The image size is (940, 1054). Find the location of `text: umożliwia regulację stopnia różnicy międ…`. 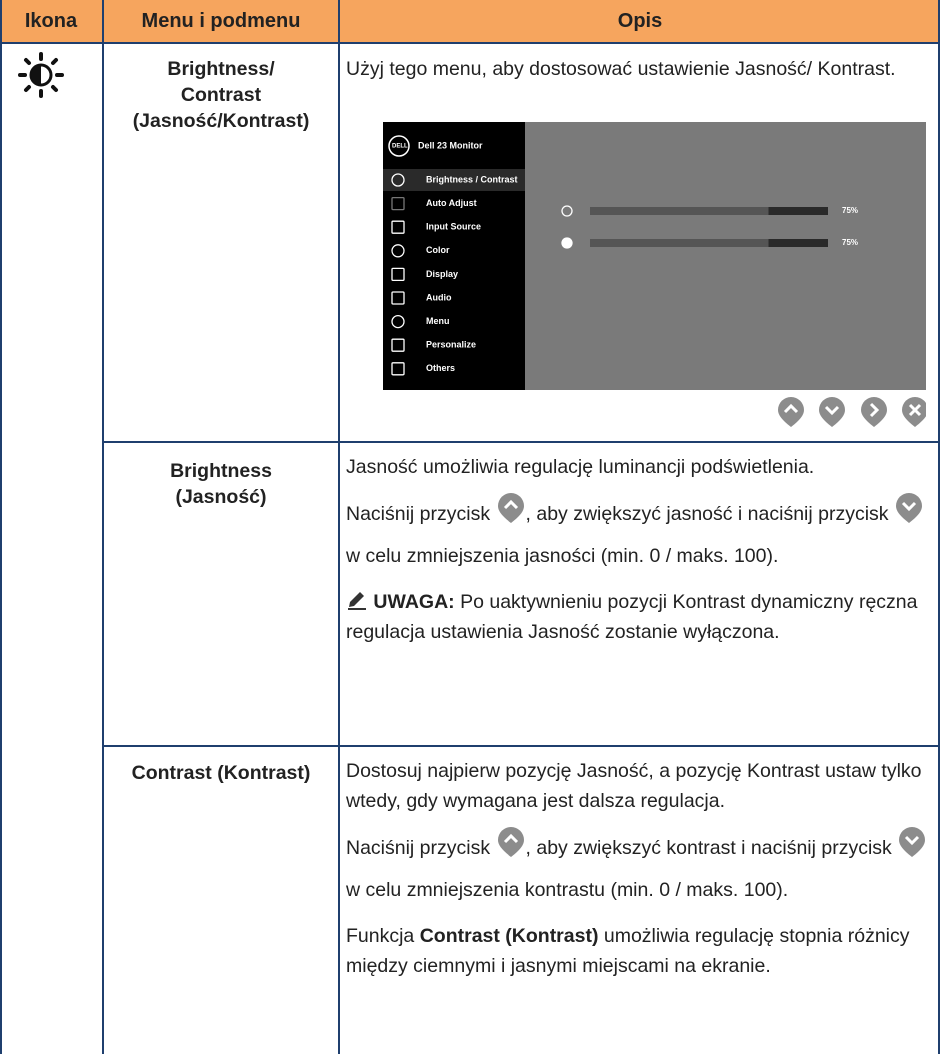

text: umożliwia regulację stopnia różnicy międ… is located at coordinates (628, 951).